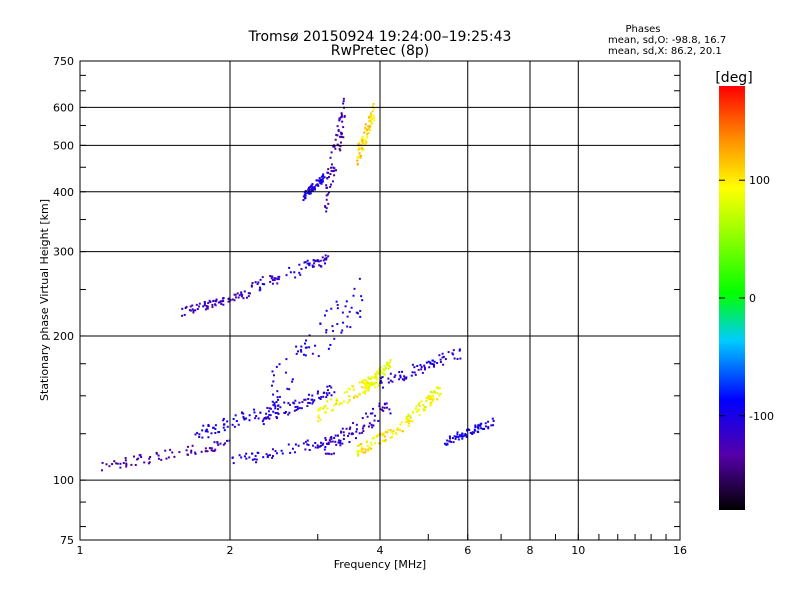  I want to click on x-tick-label: 1, so click(80, 550).